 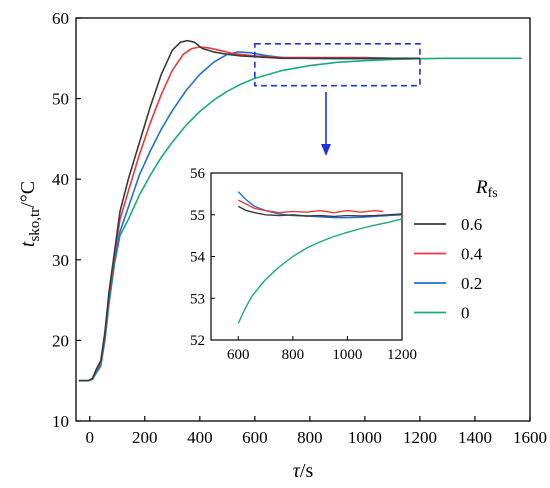 What do you see at coordinates (90, 437) in the screenshot?
I see `x-tick-label: 0` at bounding box center [90, 437].